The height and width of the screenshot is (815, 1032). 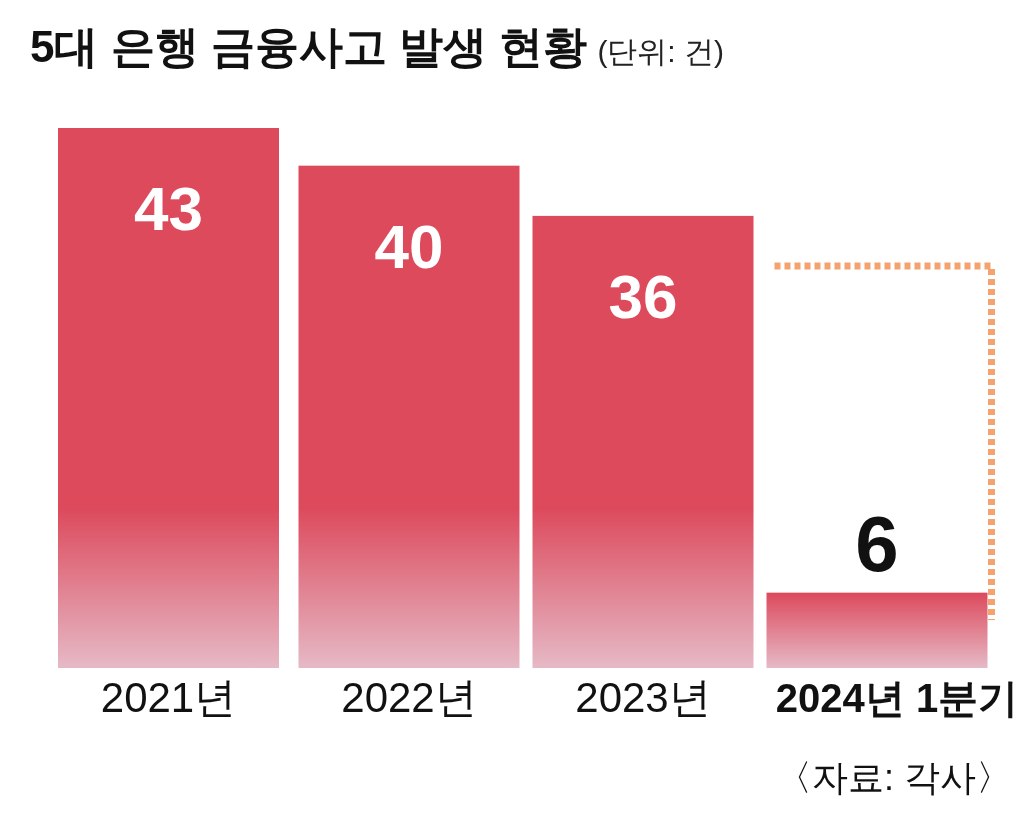 I want to click on title: 5대 은행 금융사고 발생 현황 (단위: 건), so click(x=377, y=46).